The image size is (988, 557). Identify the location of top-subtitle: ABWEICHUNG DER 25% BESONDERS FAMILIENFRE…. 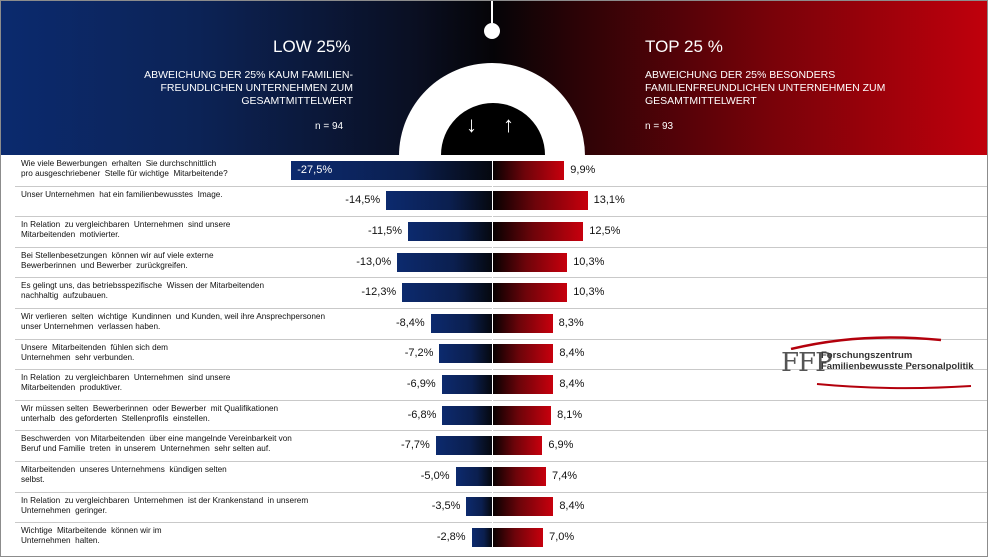
(765, 88).